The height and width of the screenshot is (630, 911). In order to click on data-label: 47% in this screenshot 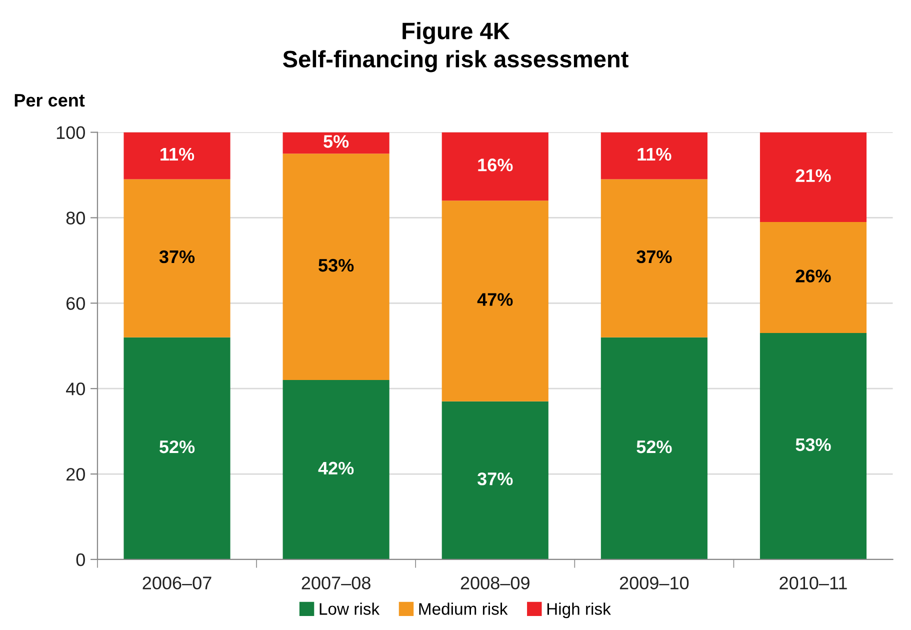, I will do `click(495, 299)`.